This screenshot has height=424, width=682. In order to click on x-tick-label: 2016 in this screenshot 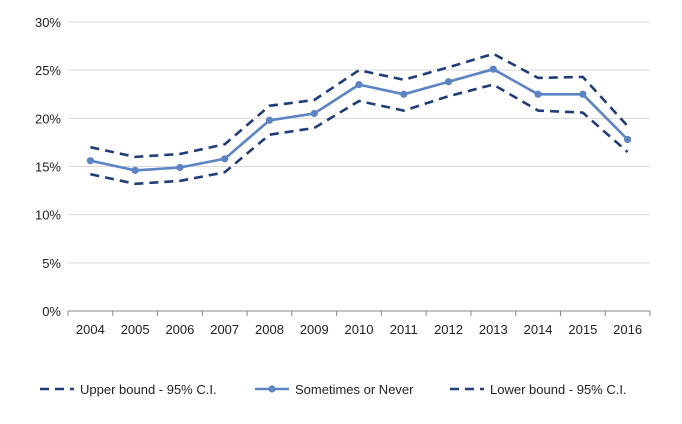, I will do `click(627, 329)`.